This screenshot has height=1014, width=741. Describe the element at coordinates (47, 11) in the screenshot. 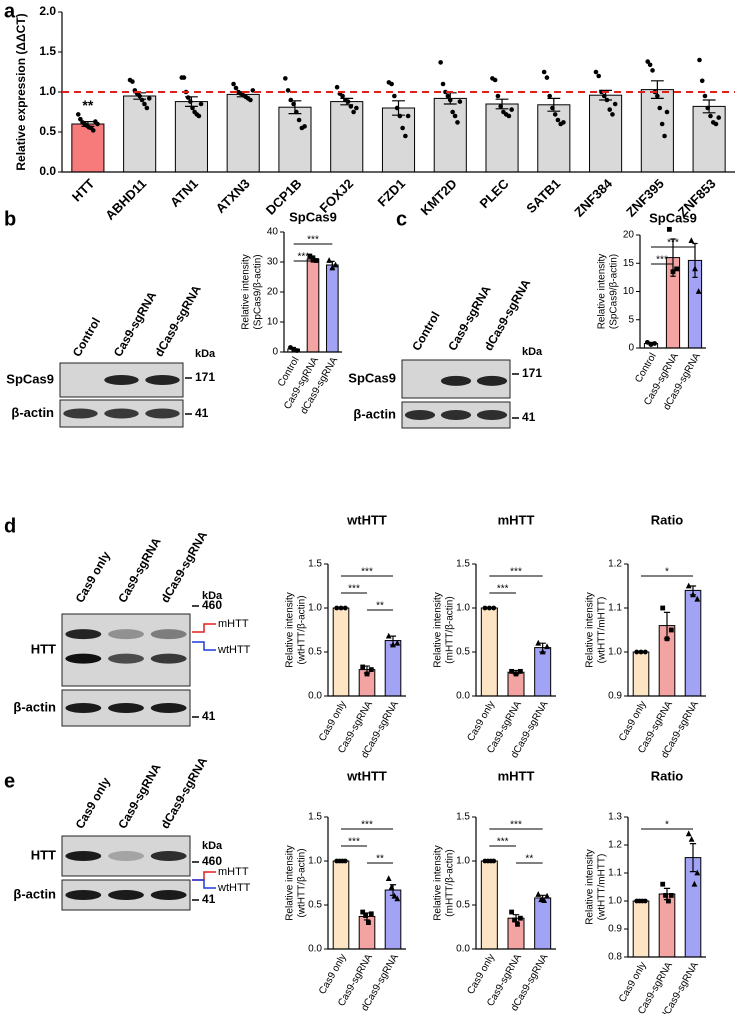

I see `y-tick-label: 2.0` at that location.